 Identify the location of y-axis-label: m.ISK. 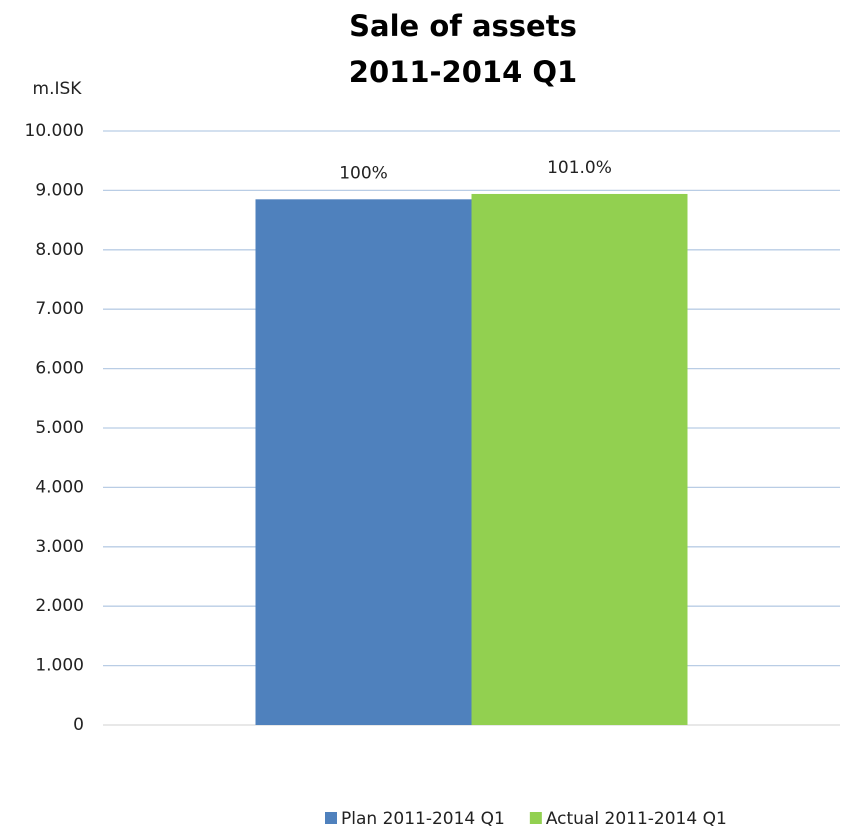
(58, 89).